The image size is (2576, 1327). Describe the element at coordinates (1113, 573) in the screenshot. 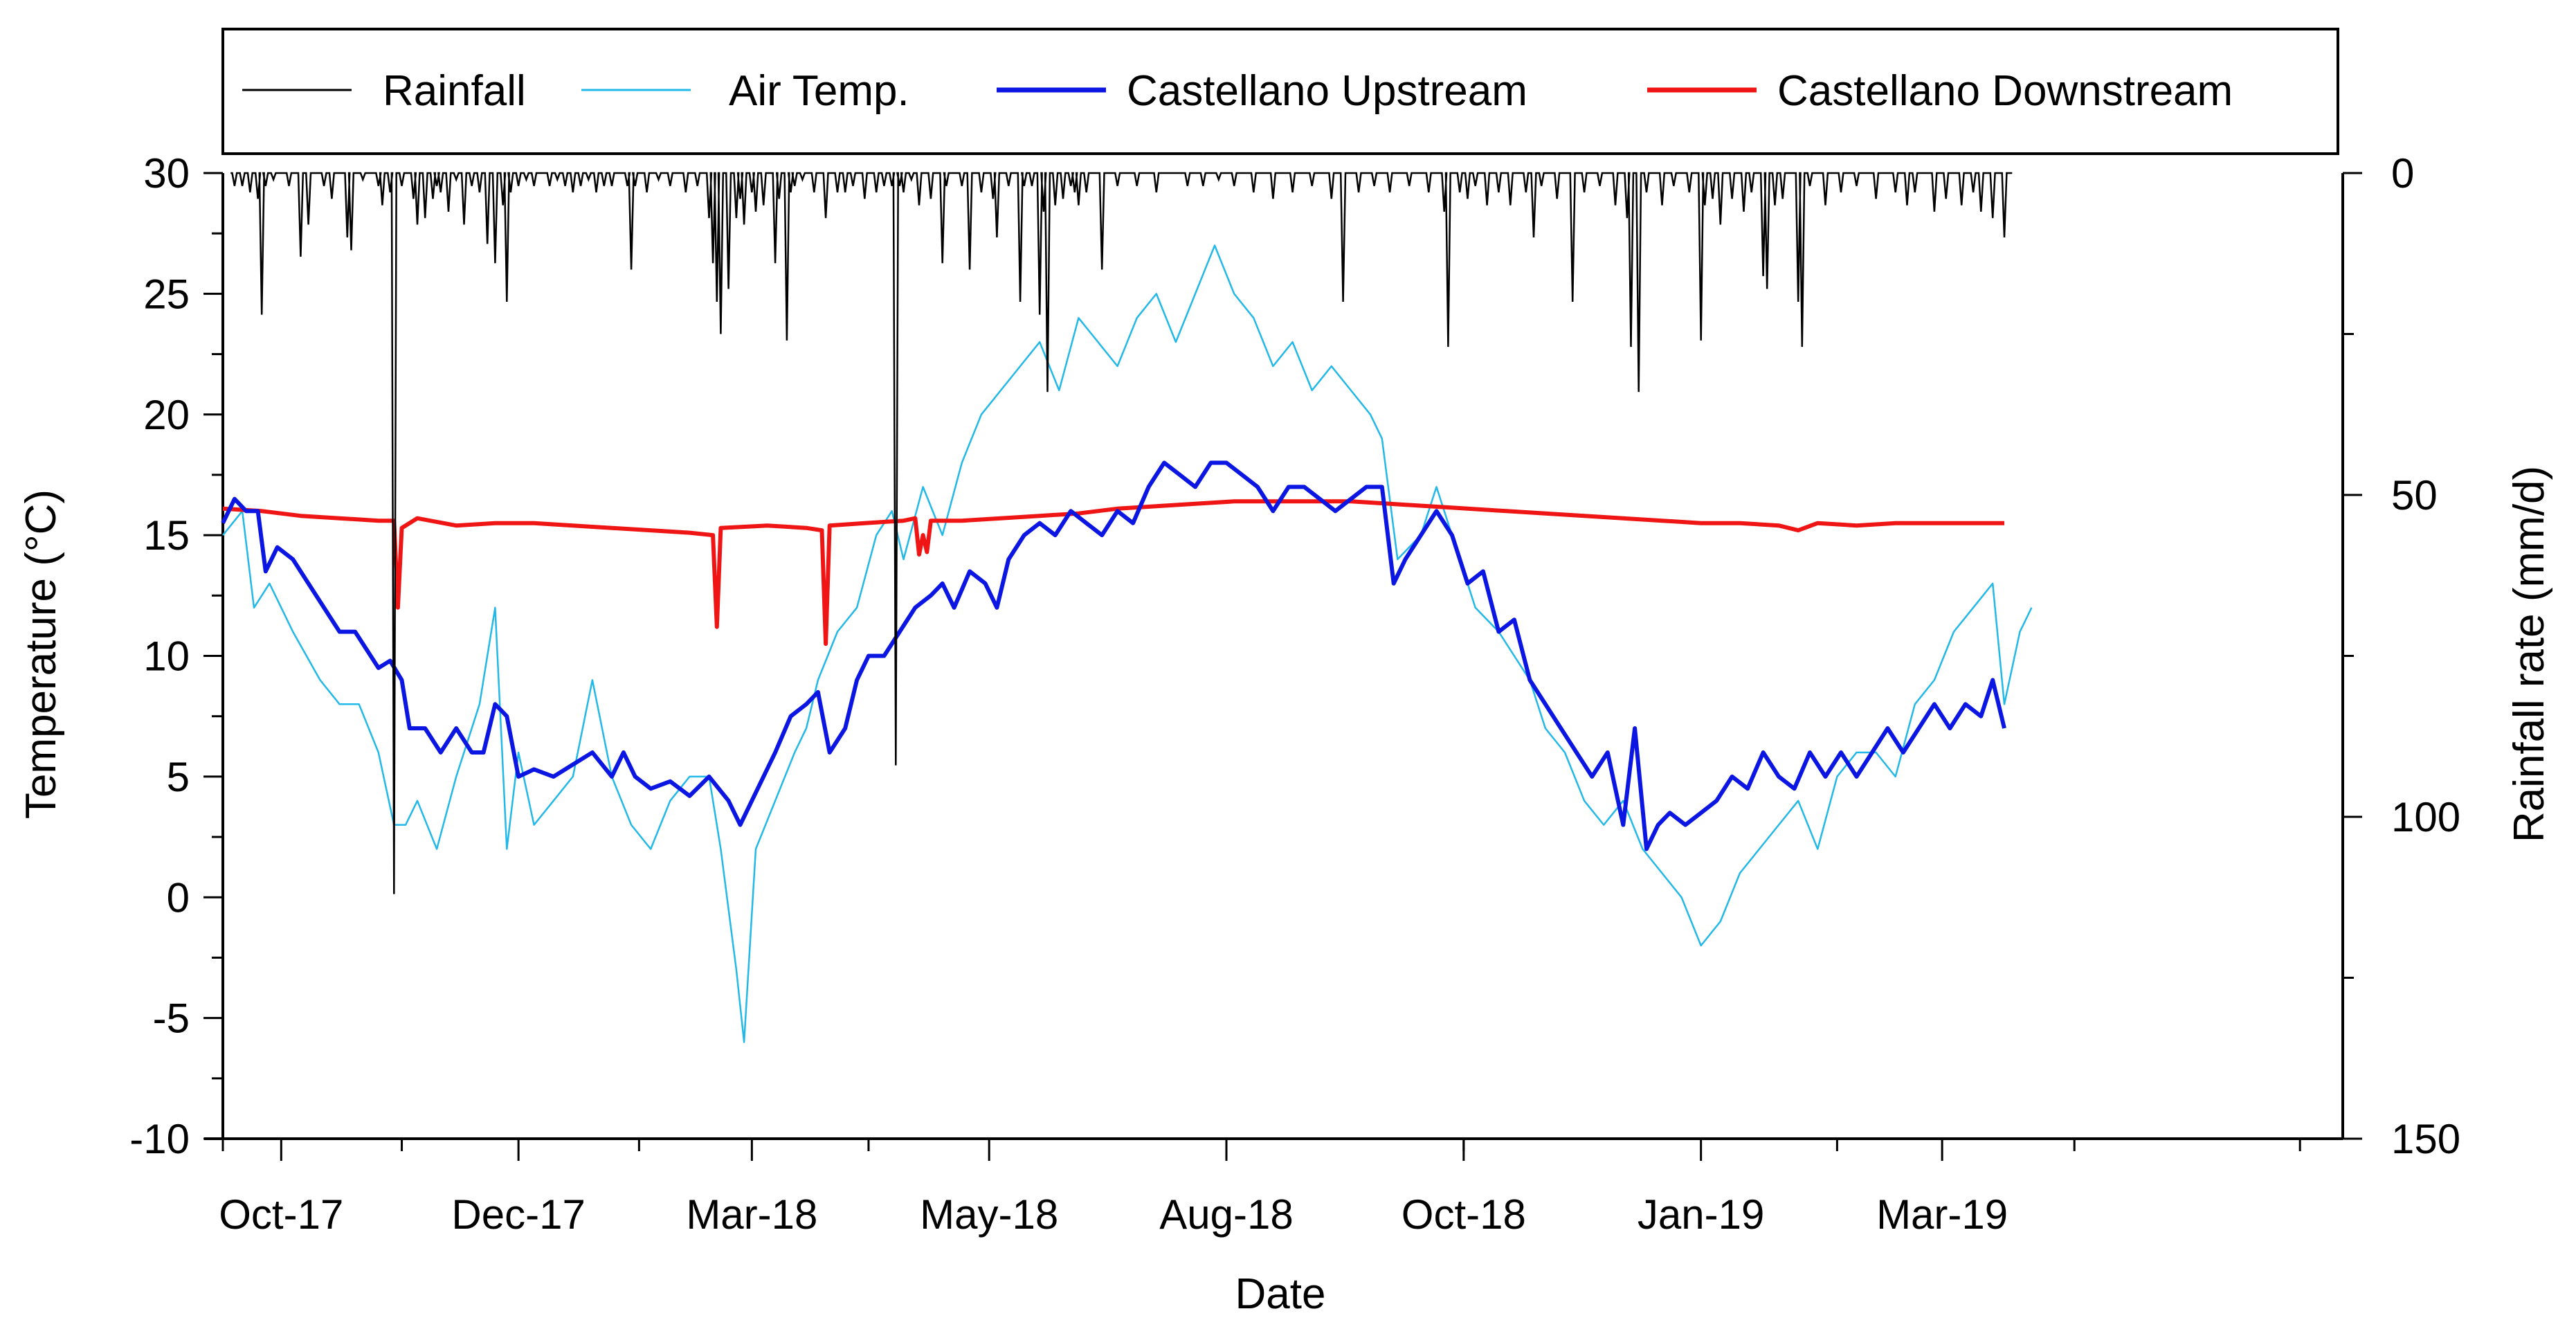

I see `series-castellano-downstream-line` at that location.